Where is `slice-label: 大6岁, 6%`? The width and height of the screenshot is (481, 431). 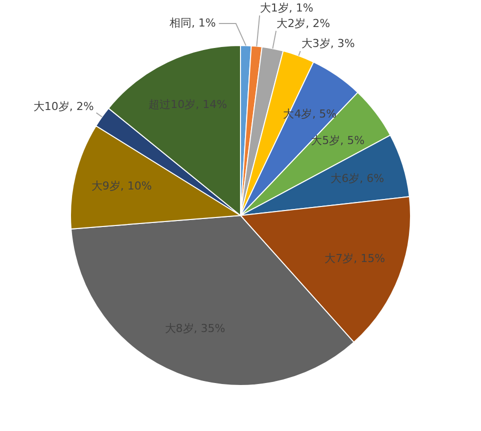
slice-label: 大6岁, 6% is located at coordinates (357, 179).